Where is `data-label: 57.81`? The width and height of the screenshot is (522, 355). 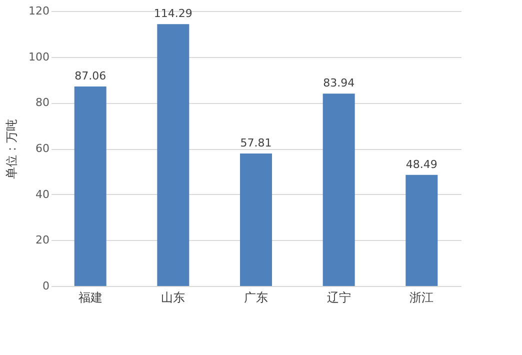 data-label: 57.81 is located at coordinates (256, 143).